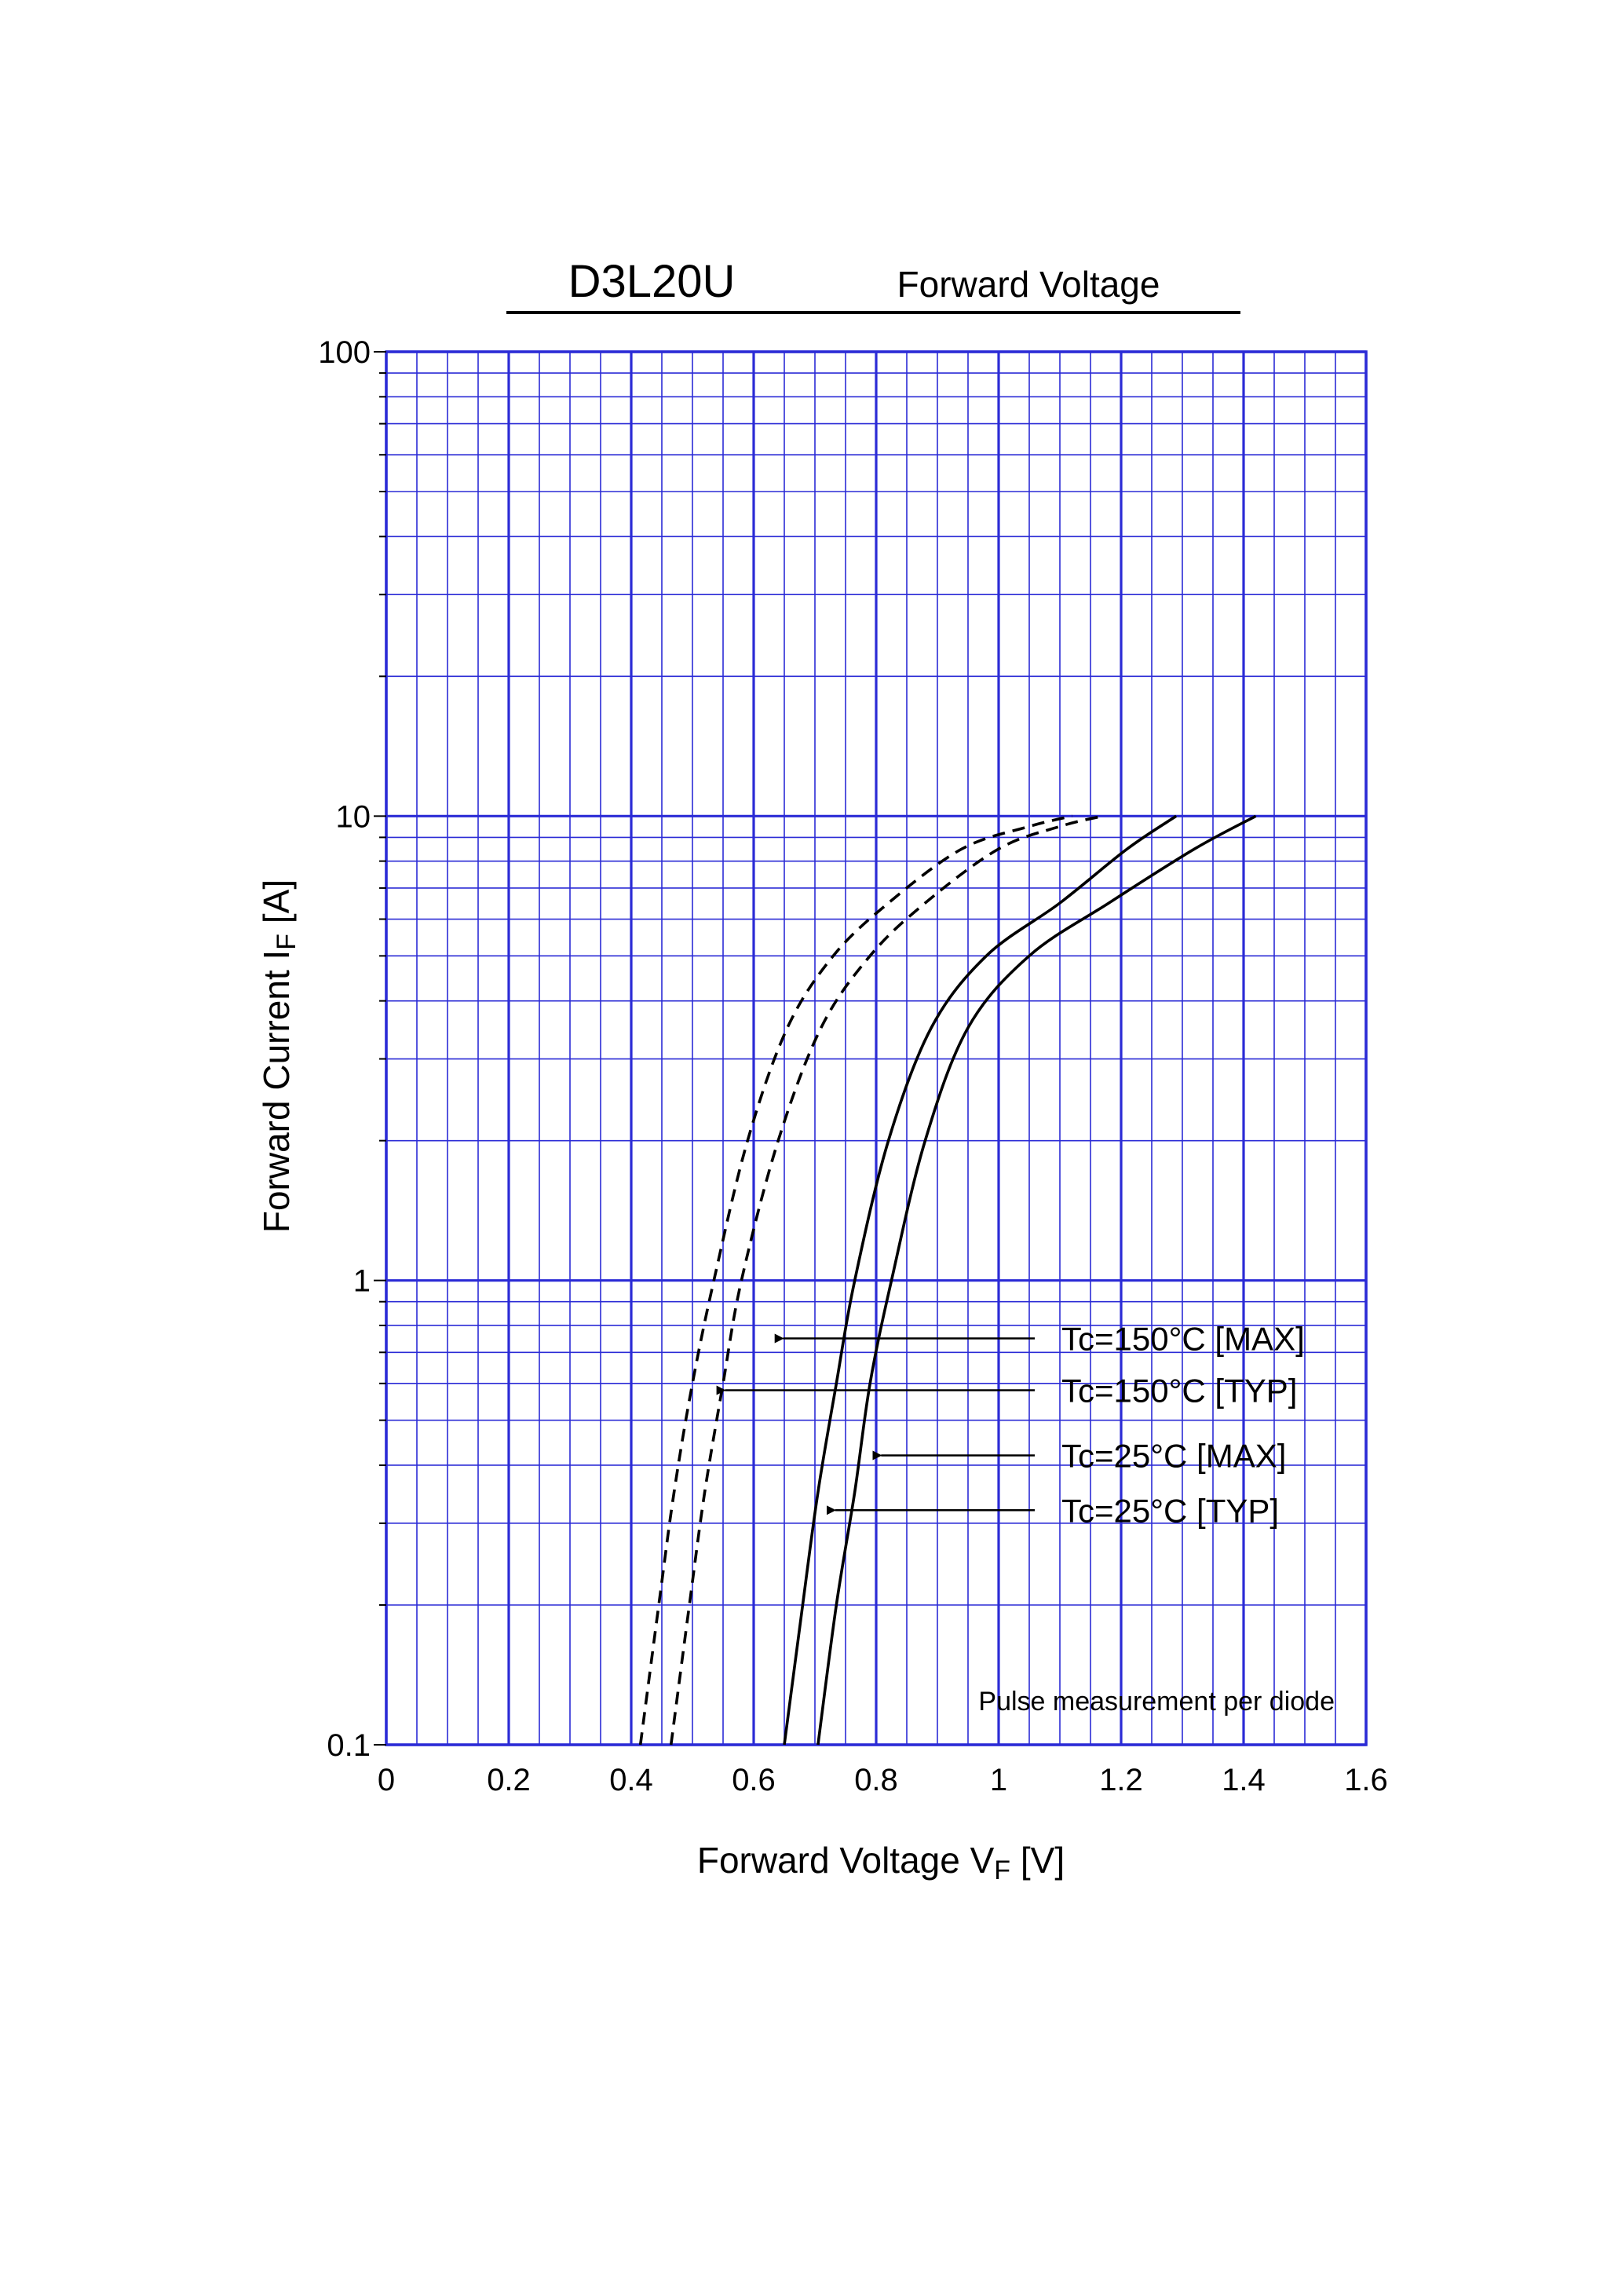 This screenshot has height=2296, width=1622. What do you see at coordinates (344, 353) in the screenshot?
I see `y-tick-label: 100` at bounding box center [344, 353].